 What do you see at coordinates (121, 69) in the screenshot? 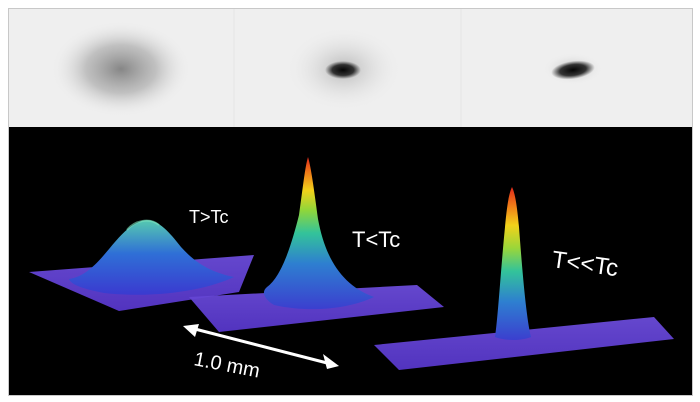
I see `absorption-image-above-tc` at bounding box center [121, 69].